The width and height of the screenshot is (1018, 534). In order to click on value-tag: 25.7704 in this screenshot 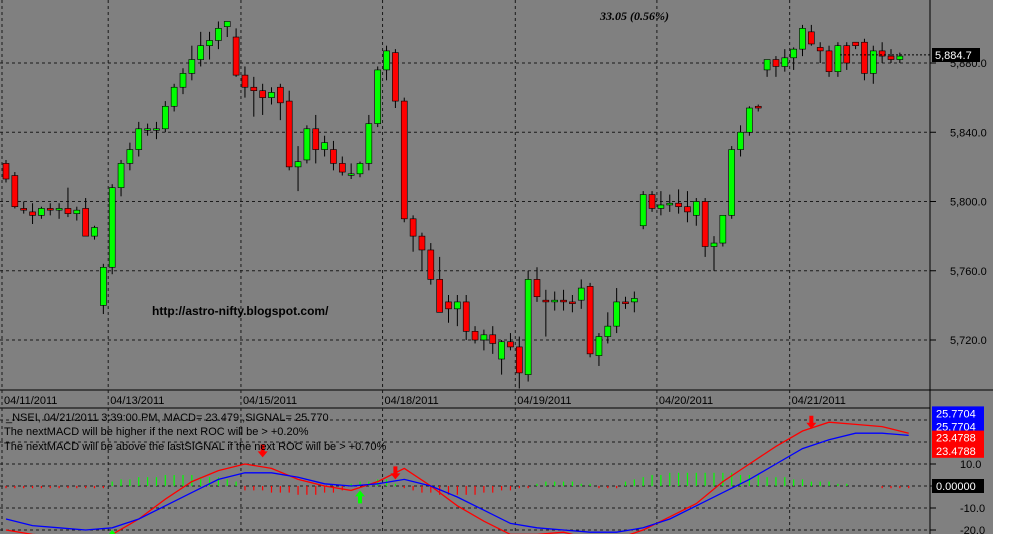, I will do `click(958, 413)`.